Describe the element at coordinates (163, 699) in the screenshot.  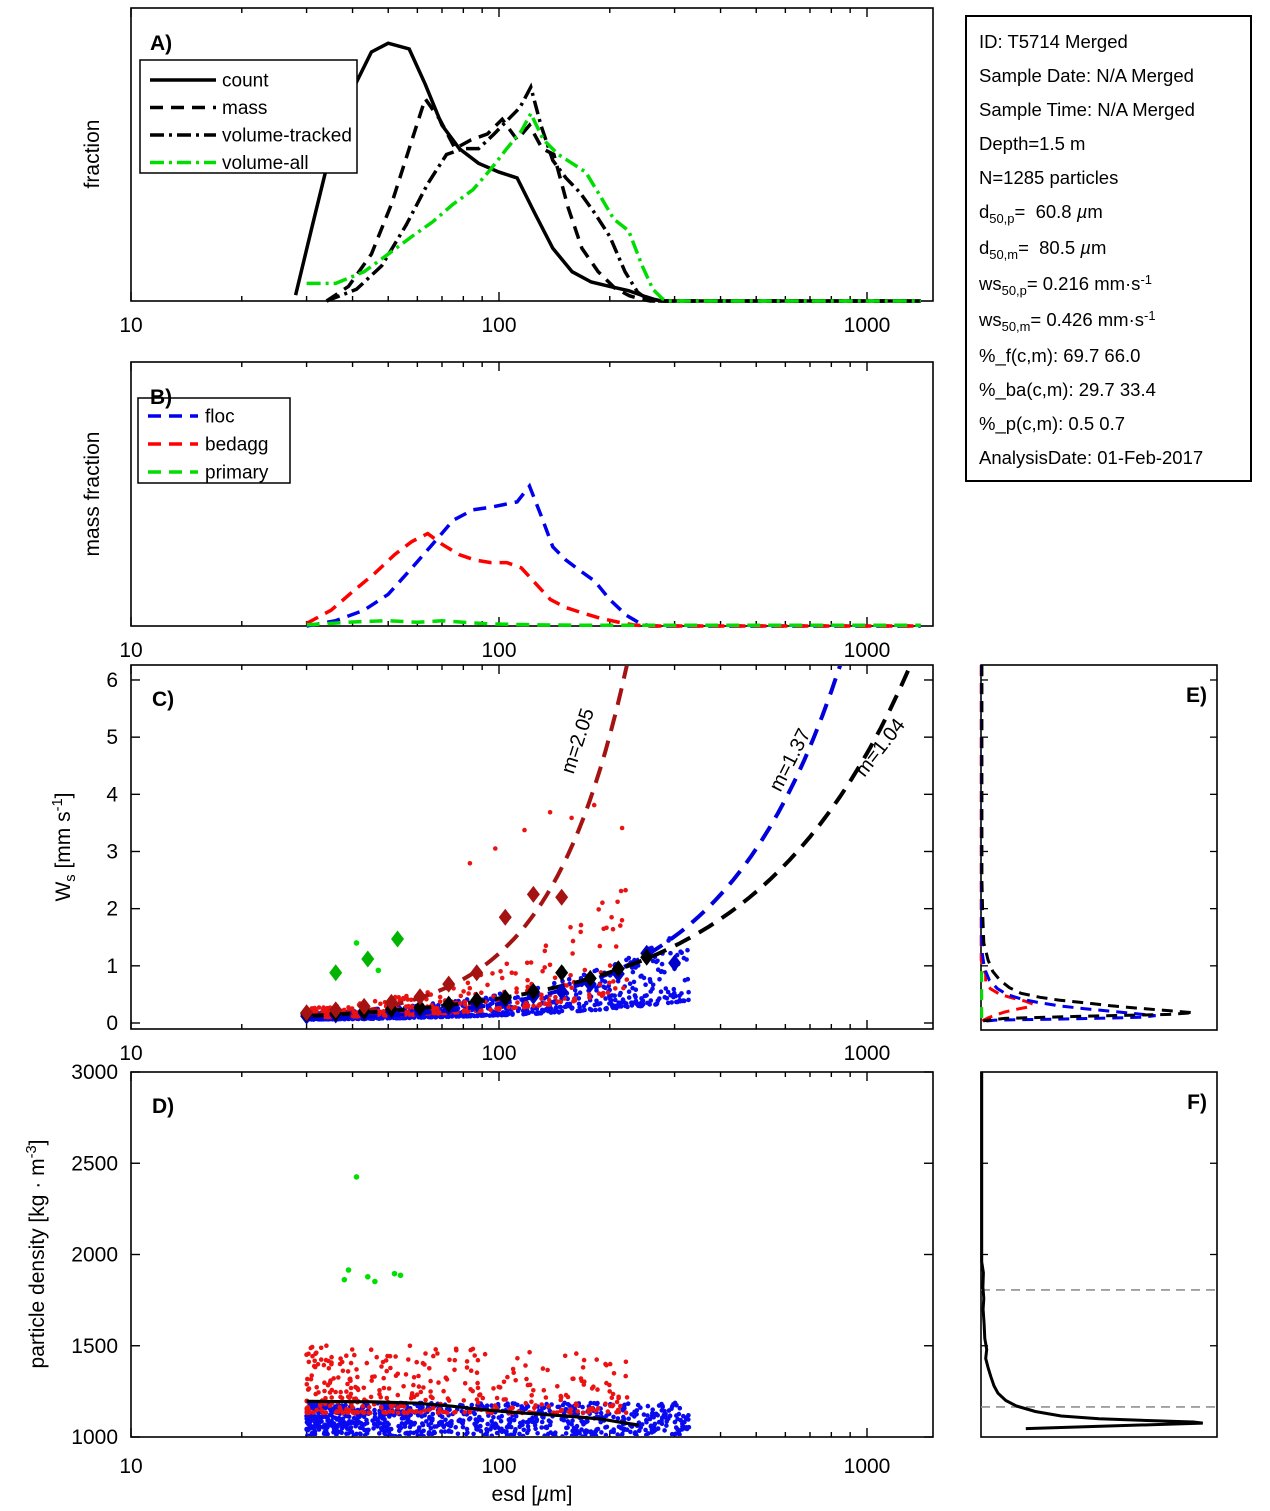
I see `panel-letter: C)` at that location.